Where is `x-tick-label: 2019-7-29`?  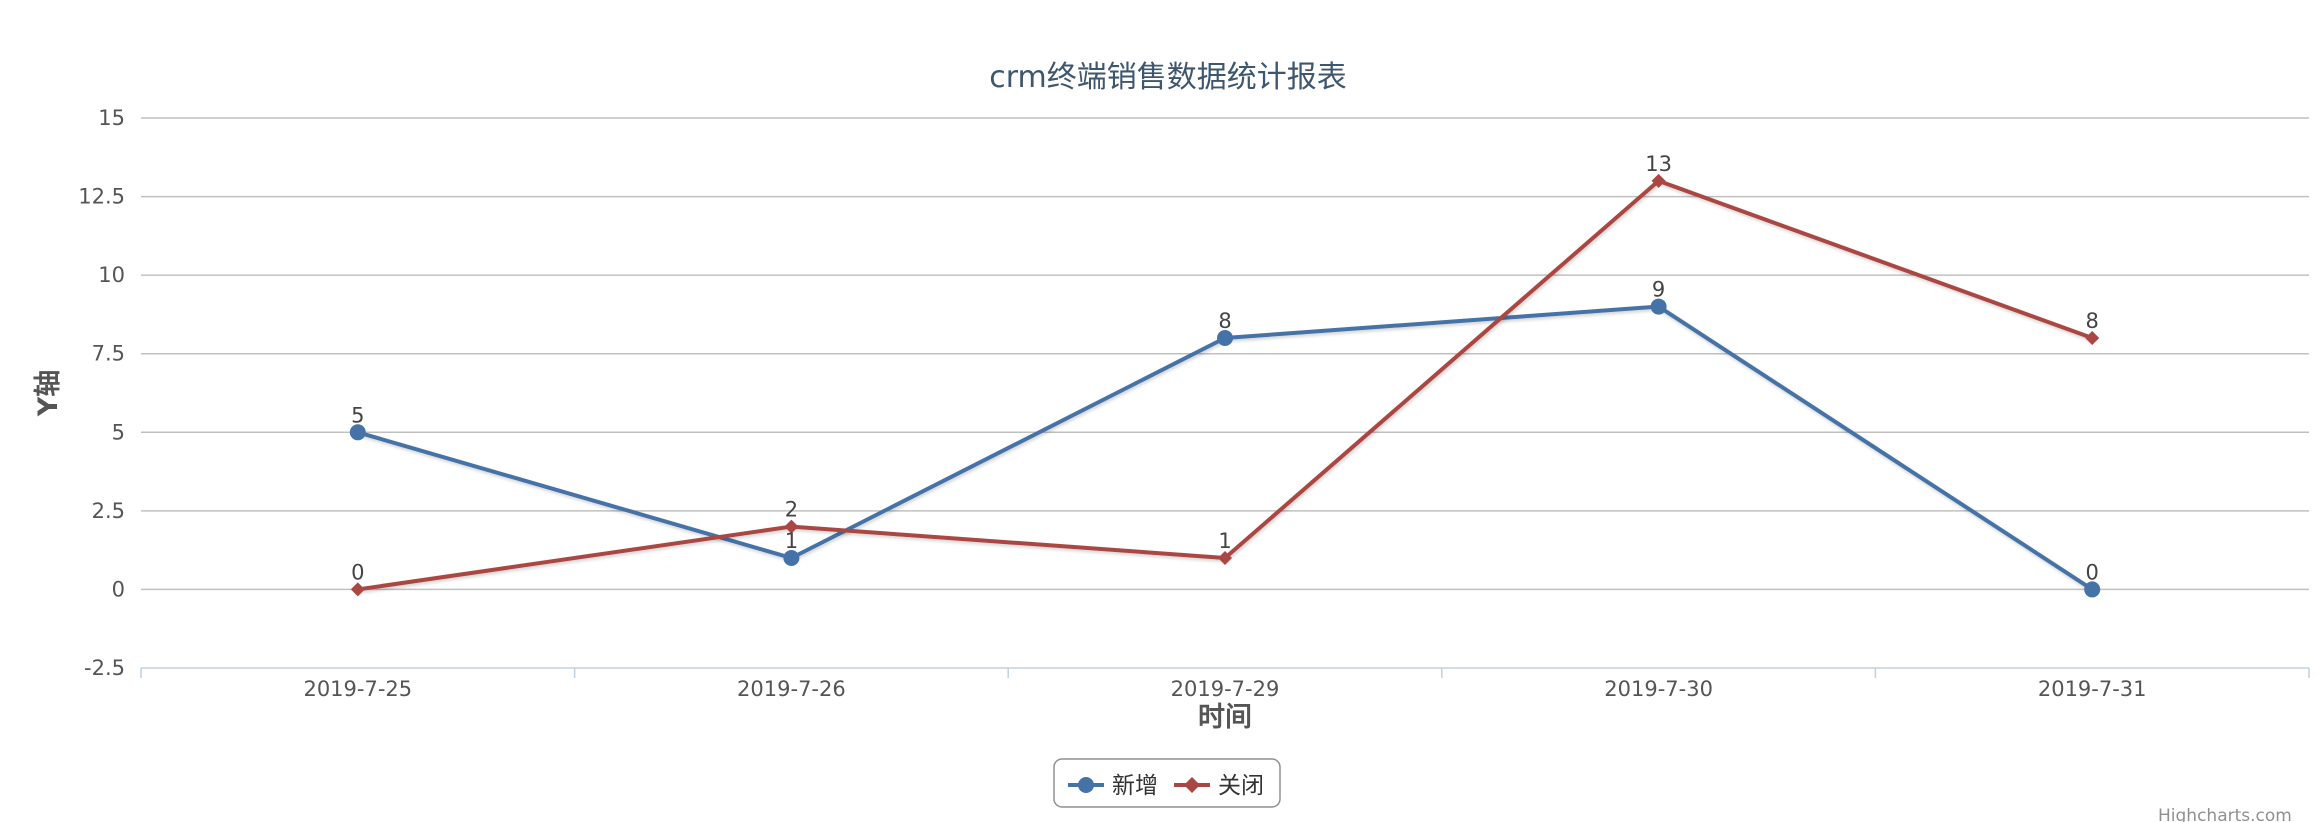
x-tick-label: 2019-7-29 is located at coordinates (1225, 689).